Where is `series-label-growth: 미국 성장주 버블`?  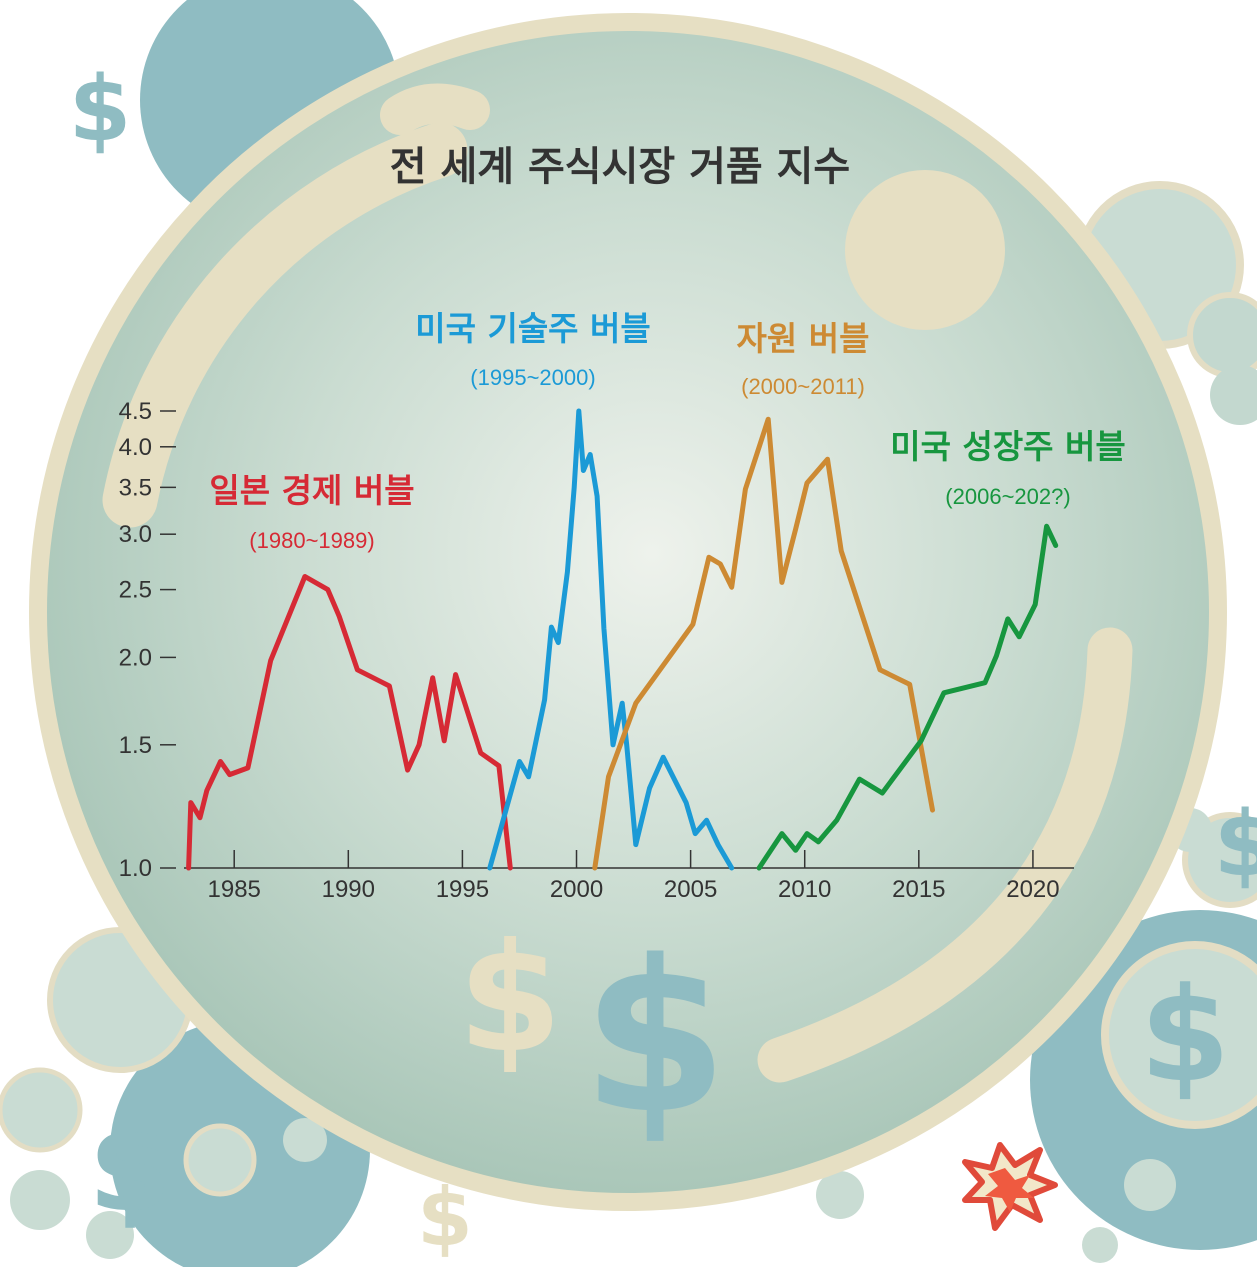 series-label-growth: 미국 성장주 버블 is located at coordinates (1008, 446).